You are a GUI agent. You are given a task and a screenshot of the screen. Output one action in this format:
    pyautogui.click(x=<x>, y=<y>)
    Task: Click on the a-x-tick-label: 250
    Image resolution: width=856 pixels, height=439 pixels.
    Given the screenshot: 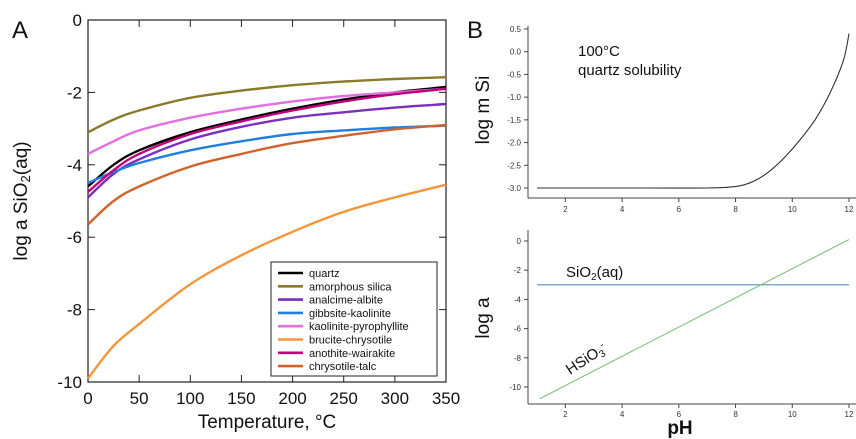 What is the action you would take?
    pyautogui.click(x=344, y=398)
    